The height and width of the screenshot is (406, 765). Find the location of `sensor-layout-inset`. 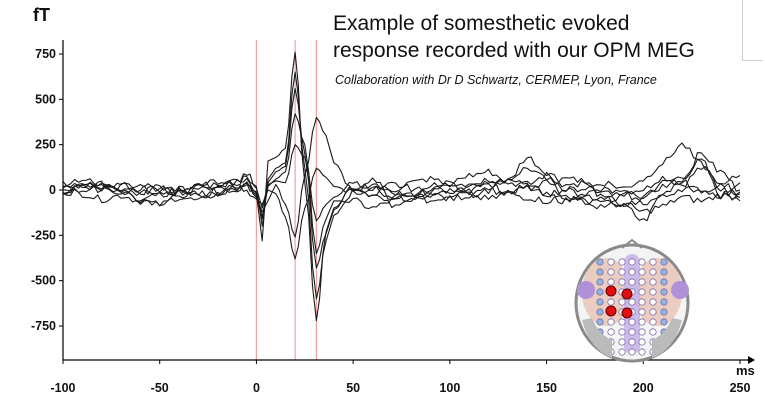

sensor-layout-inset is located at coordinates (632, 300).